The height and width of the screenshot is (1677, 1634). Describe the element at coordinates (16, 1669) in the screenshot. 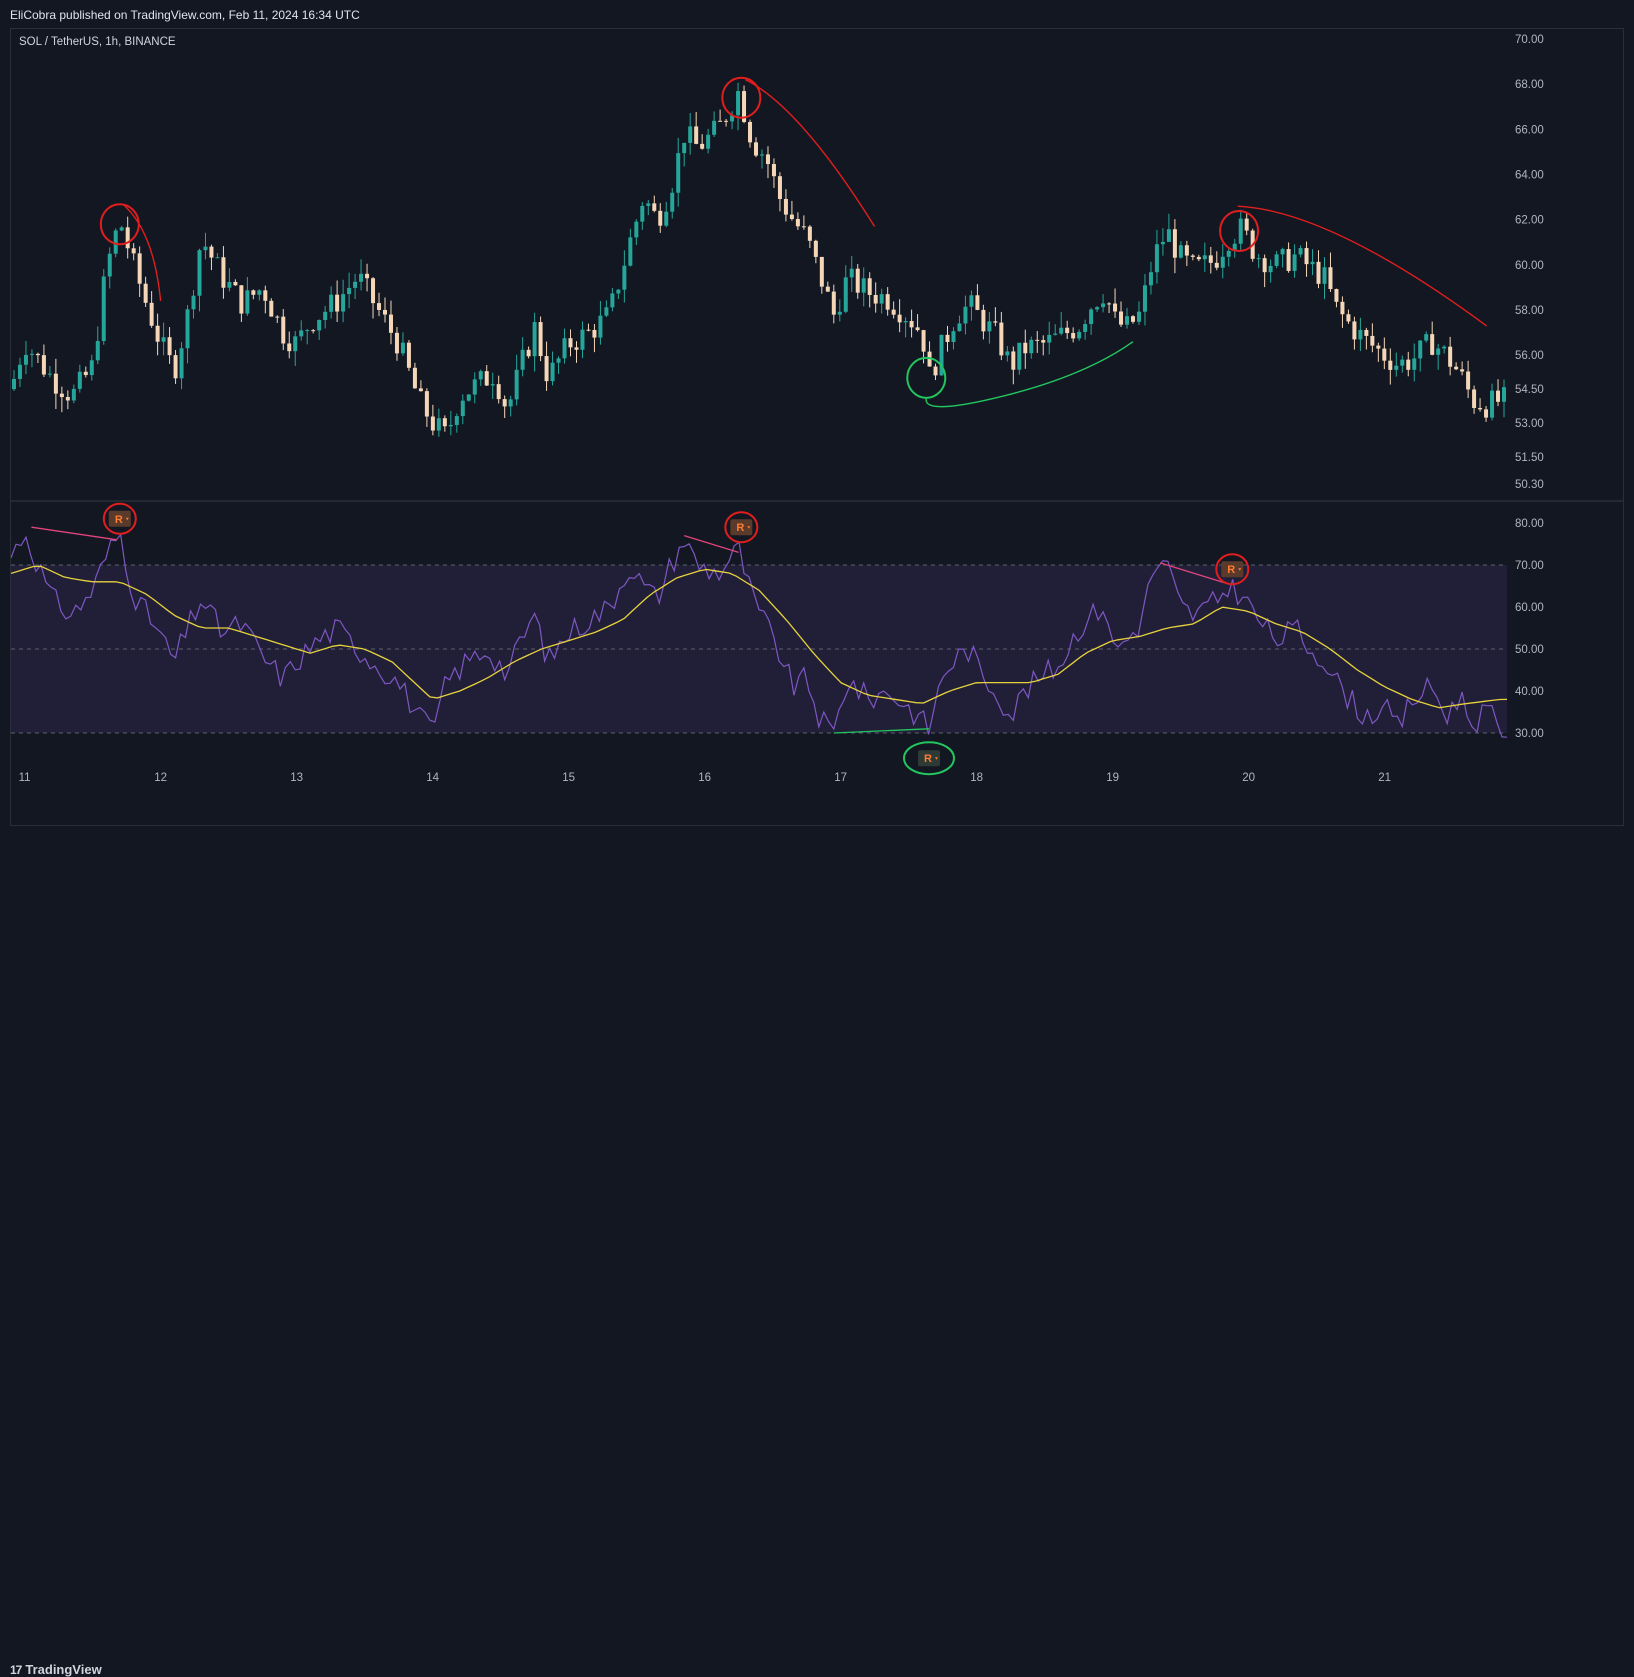

I see `tradingview-logo-icon: 17` at that location.